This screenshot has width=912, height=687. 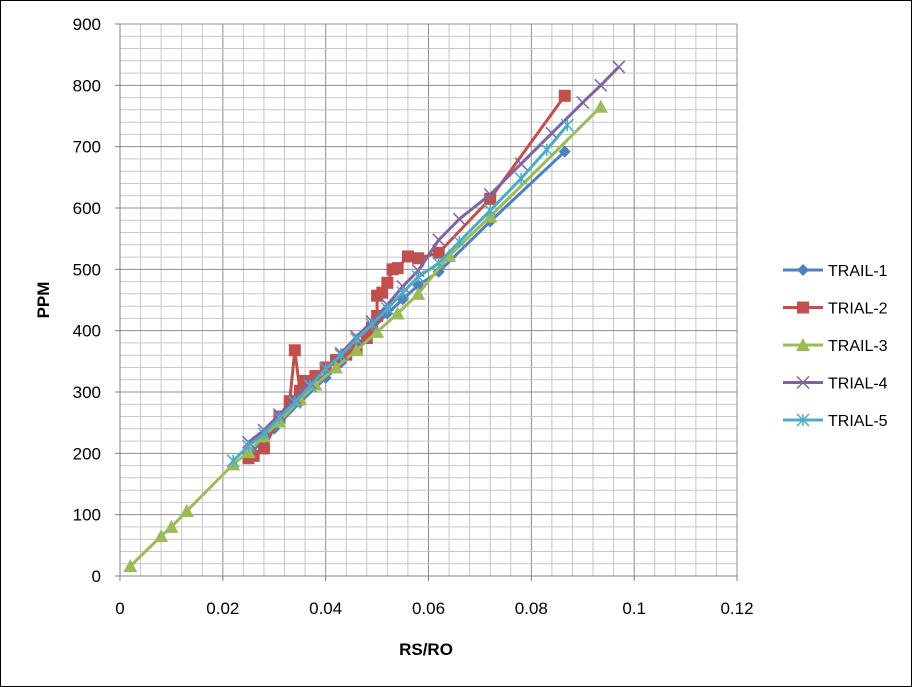 I want to click on legend-label: TRAIL-1, so click(x=858, y=271).